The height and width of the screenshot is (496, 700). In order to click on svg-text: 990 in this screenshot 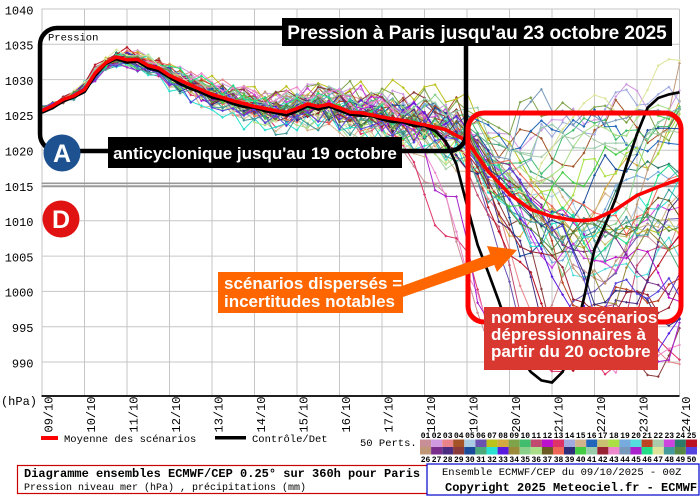, I will do `click(23, 364)`.